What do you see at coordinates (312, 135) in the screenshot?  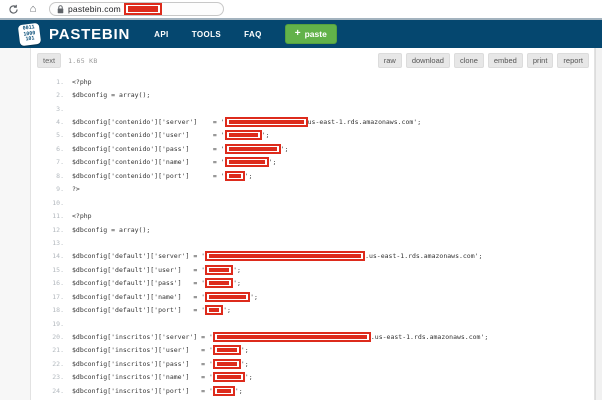 I see `code-line: 5. $dbconfig['contenido']['user'] = ' ';` at bounding box center [312, 135].